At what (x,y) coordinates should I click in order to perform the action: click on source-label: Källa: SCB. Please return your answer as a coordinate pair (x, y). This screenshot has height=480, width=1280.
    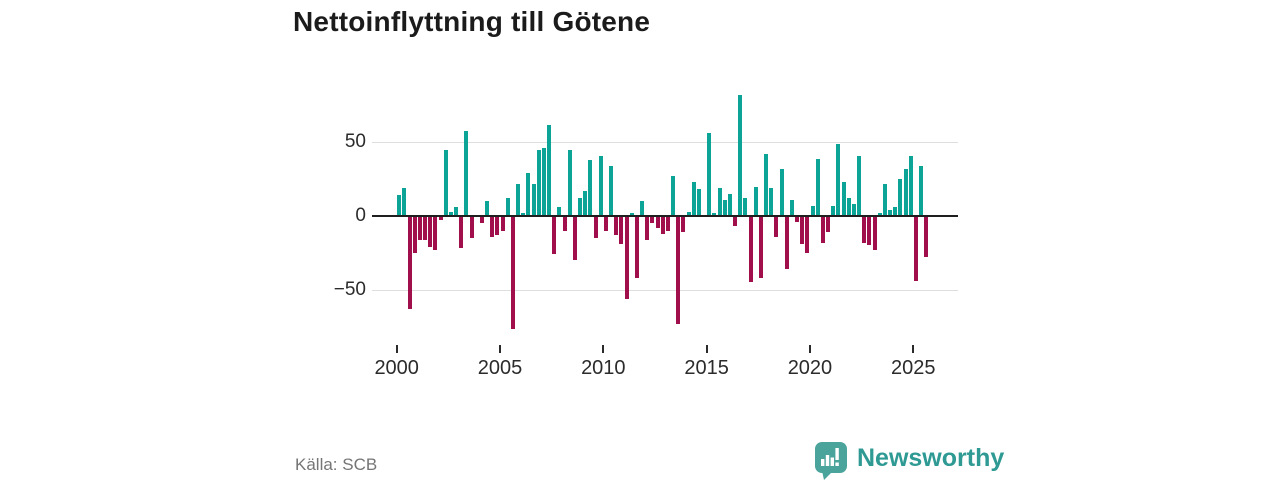
    Looking at the image, I should click on (336, 464).